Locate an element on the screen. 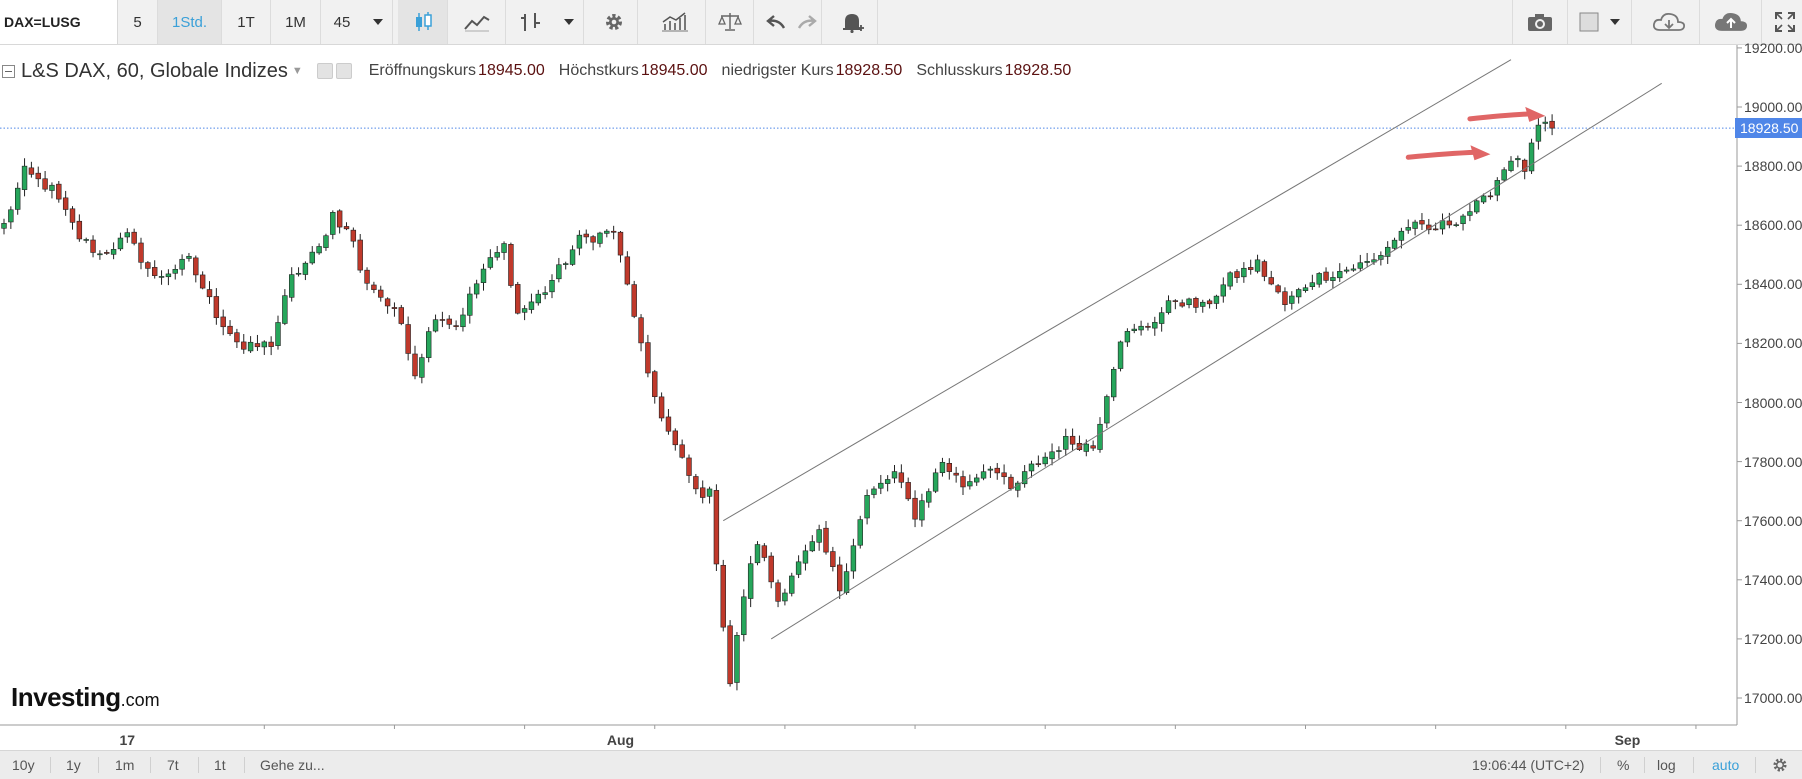  range-1y-button: 1y is located at coordinates (73, 765).